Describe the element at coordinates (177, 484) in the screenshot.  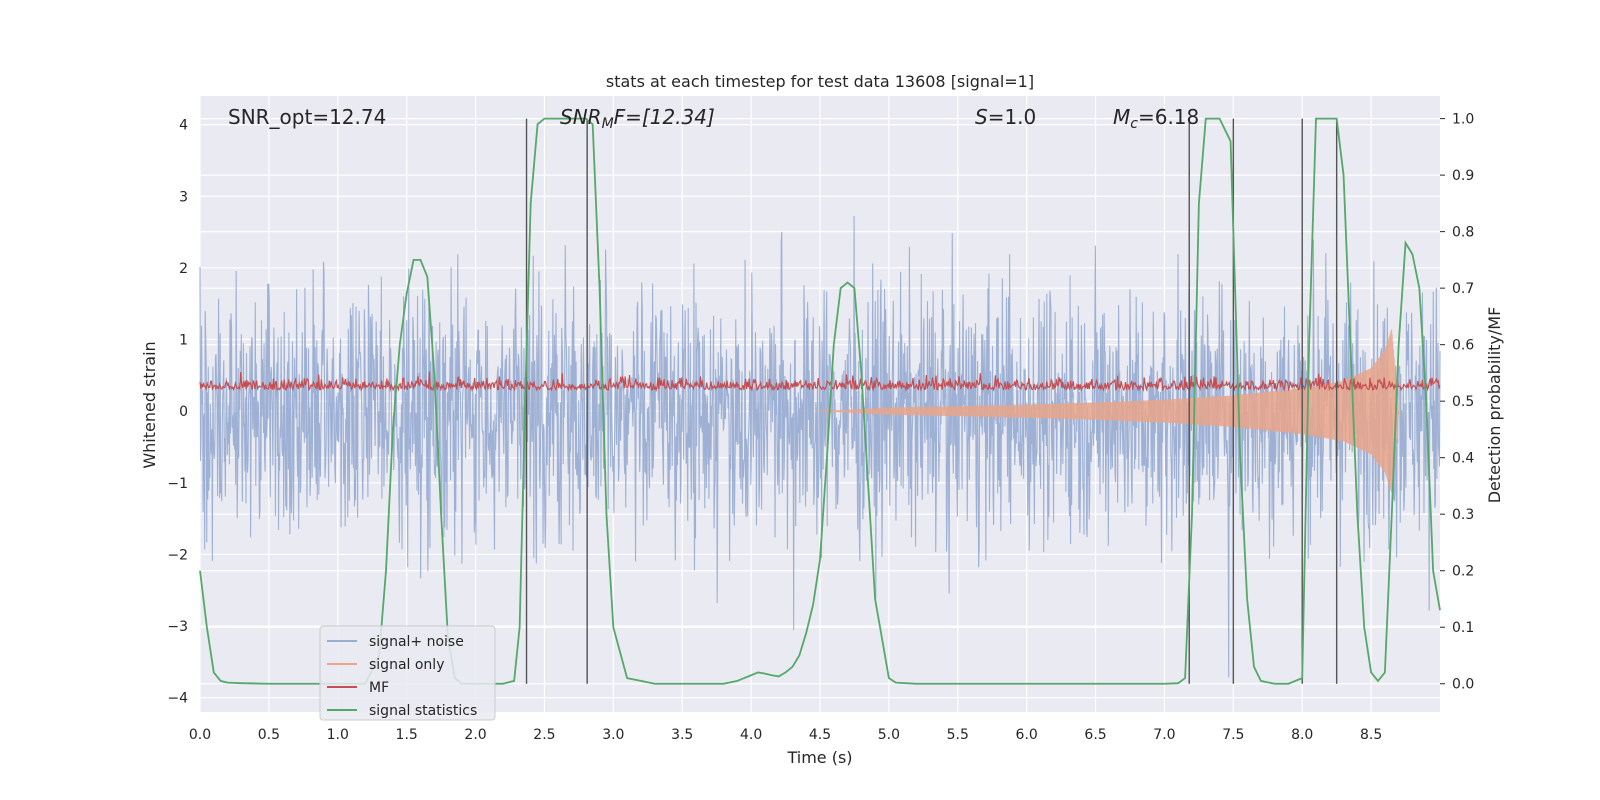
I see `y-tick-label-3: −1` at that location.